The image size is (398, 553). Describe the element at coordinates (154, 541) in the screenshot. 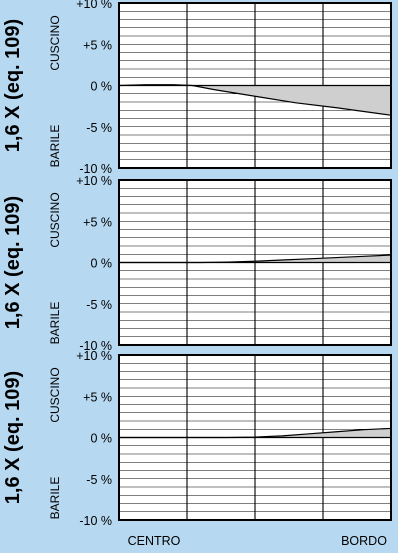

I see `x-tick-label-centro: CENTRO` at that location.